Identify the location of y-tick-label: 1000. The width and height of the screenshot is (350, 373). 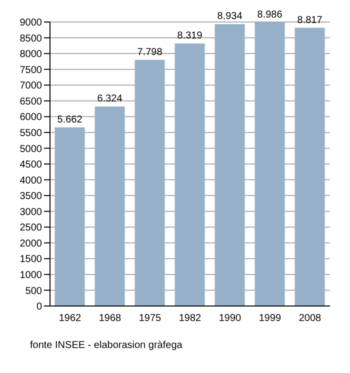
(31, 275).